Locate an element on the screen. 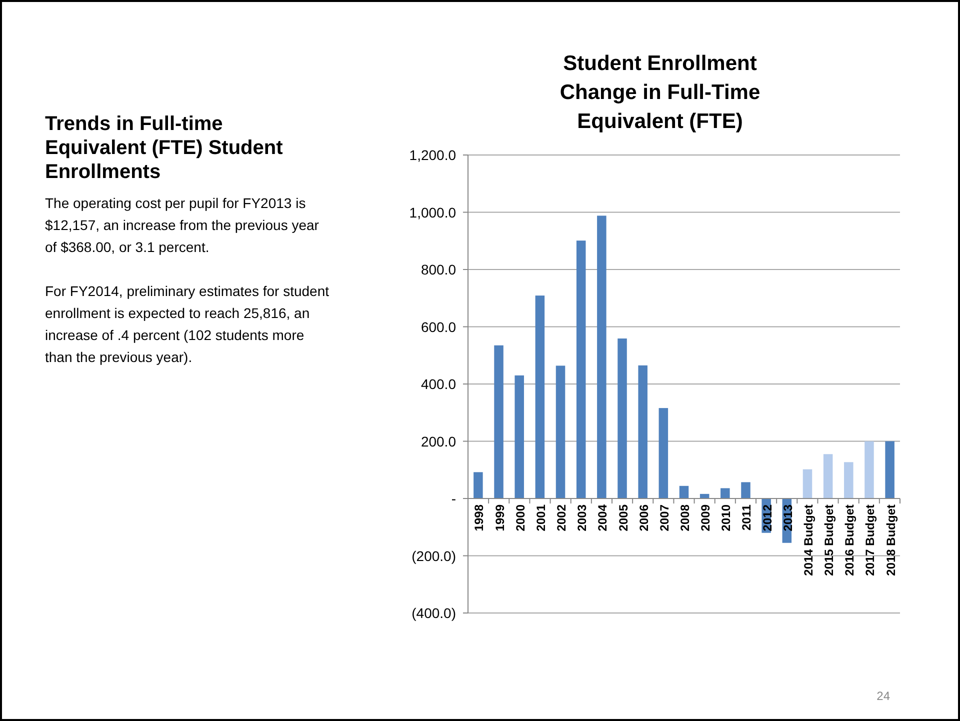 The image size is (960, 721). x-tick-label: 2005 is located at coordinates (623, 518).